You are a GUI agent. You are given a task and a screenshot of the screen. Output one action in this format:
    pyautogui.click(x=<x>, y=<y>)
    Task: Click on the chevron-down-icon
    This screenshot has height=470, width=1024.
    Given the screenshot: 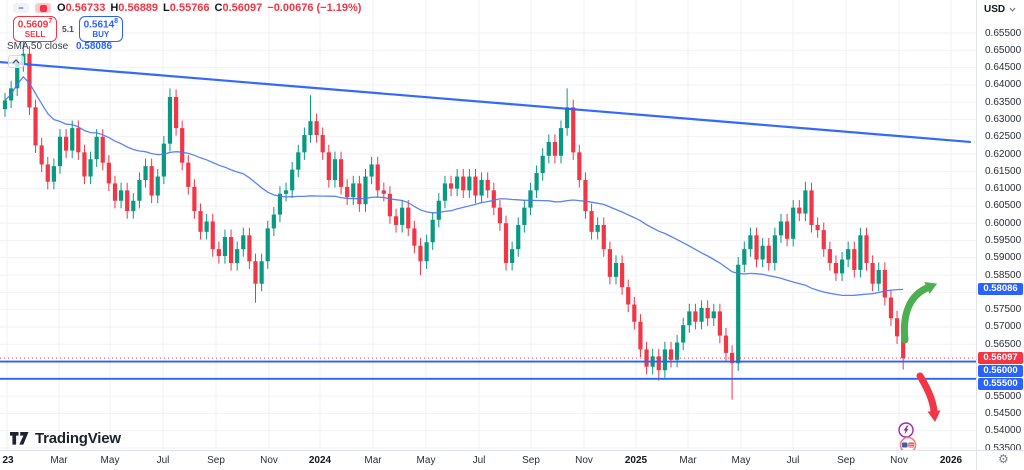 What is the action you would take?
    pyautogui.click(x=1012, y=9)
    